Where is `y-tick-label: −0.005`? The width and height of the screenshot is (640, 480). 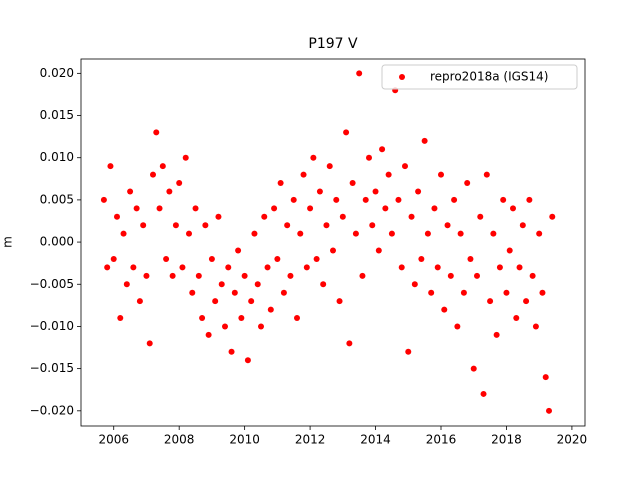 y-tick-label: −0.005 is located at coordinates (52, 284).